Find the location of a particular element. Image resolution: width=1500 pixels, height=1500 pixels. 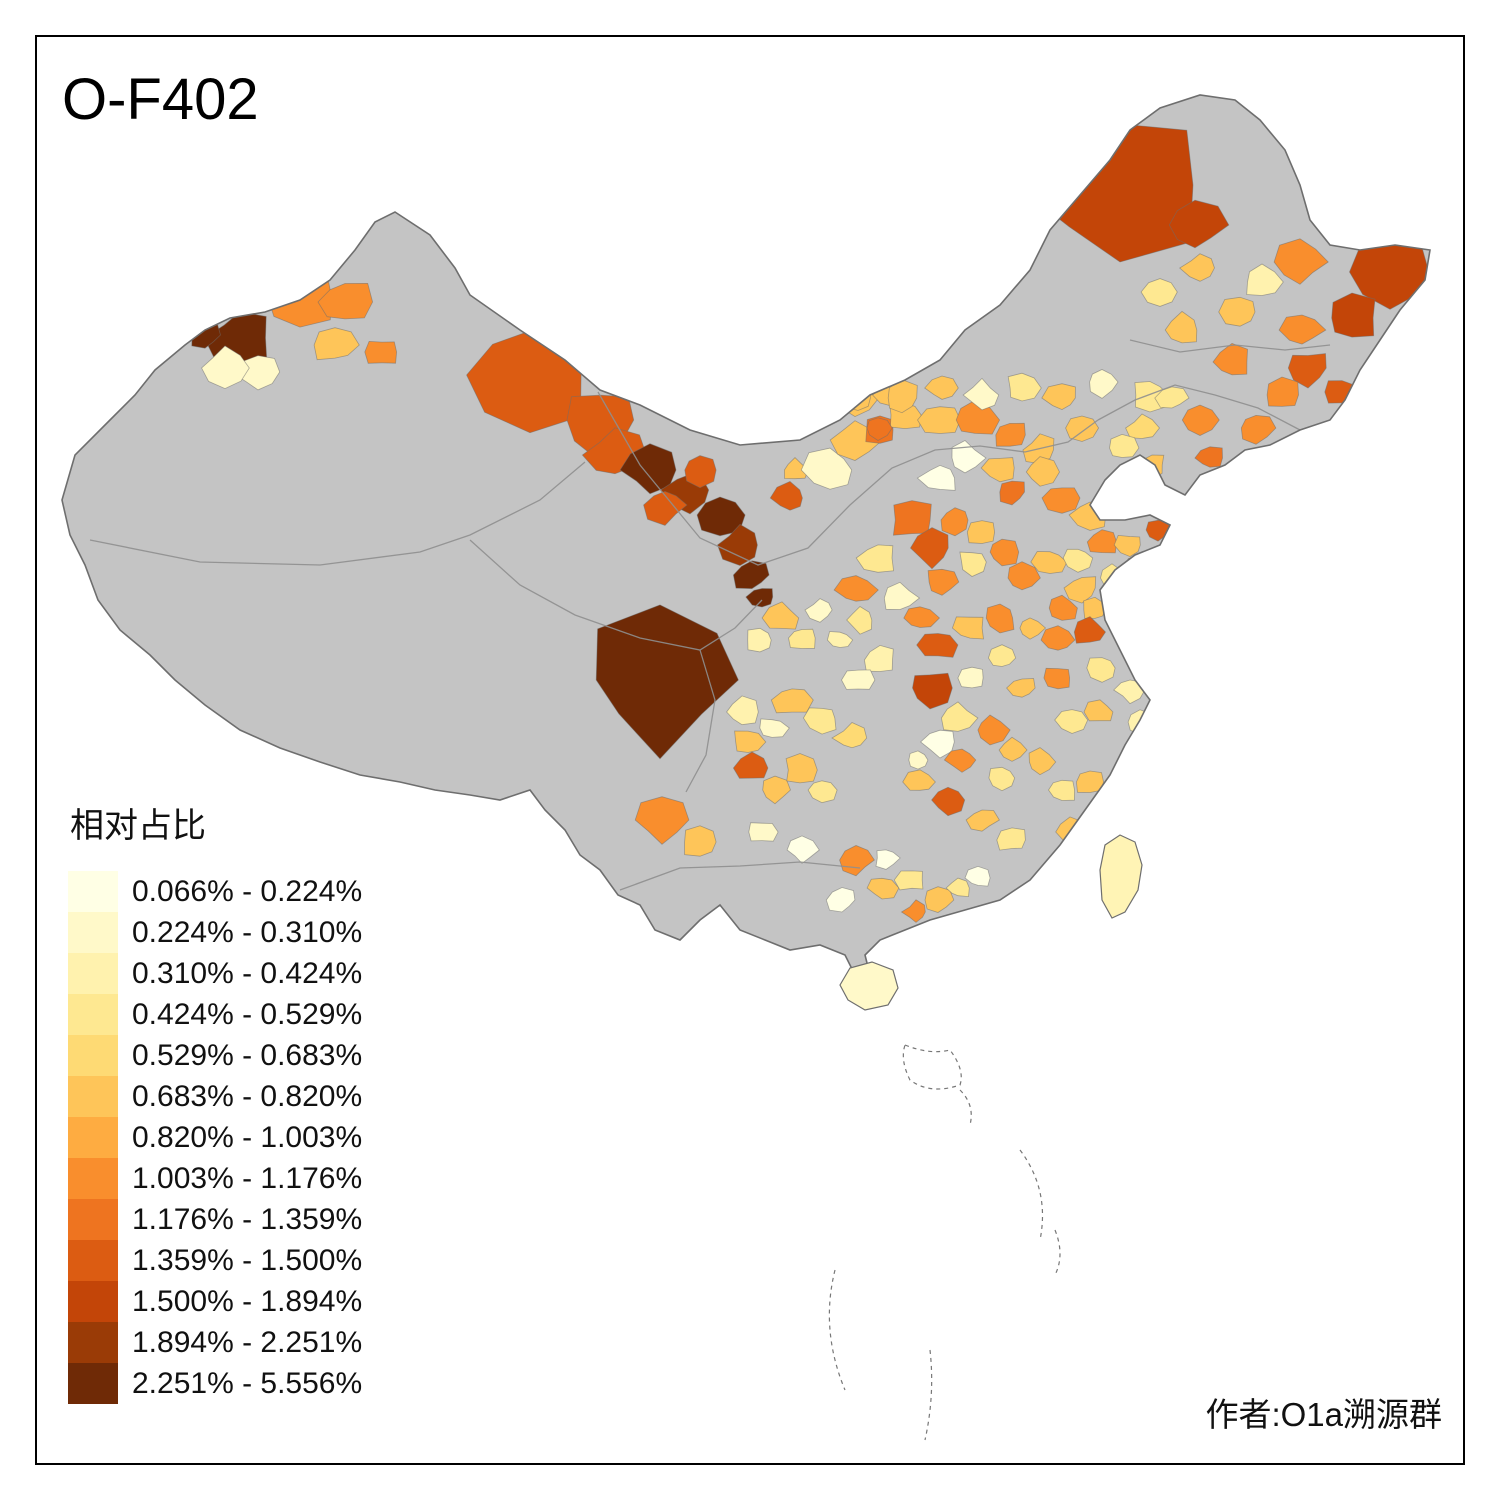

legend-entry: 1.003% - 1.176% is located at coordinates (215, 1178).